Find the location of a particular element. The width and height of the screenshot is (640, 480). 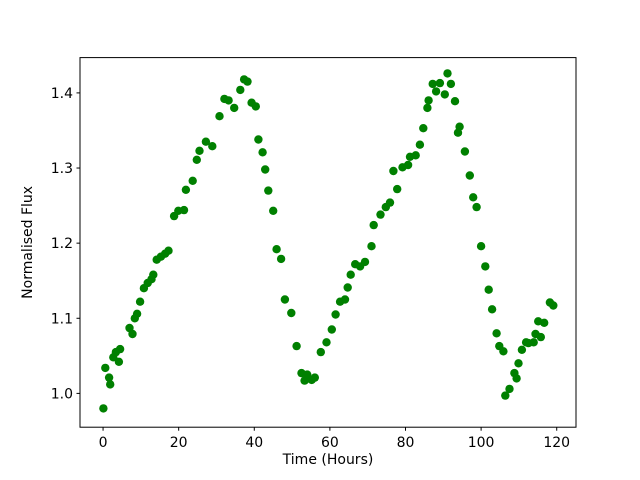

x-tick-label: 40 is located at coordinates (254, 443).